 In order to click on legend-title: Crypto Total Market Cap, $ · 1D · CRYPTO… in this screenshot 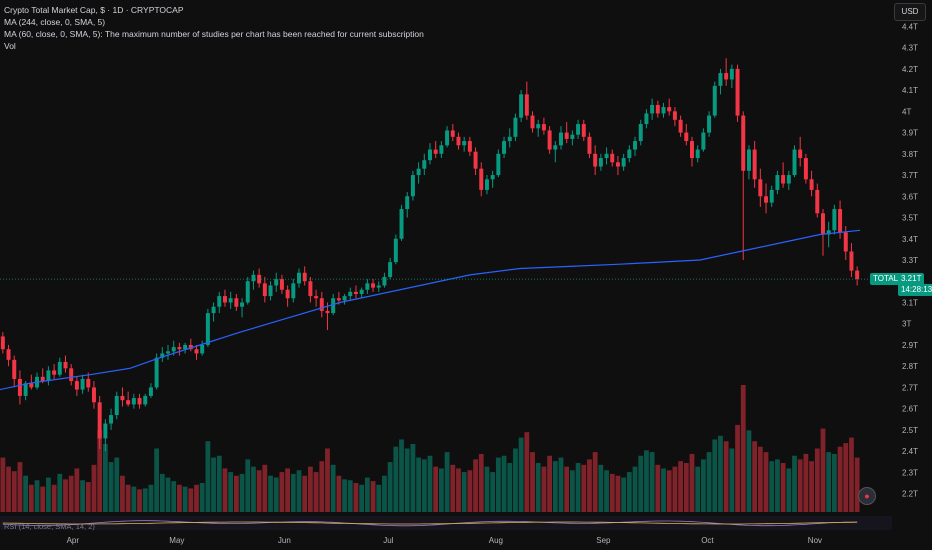, I will do `click(94, 10)`.